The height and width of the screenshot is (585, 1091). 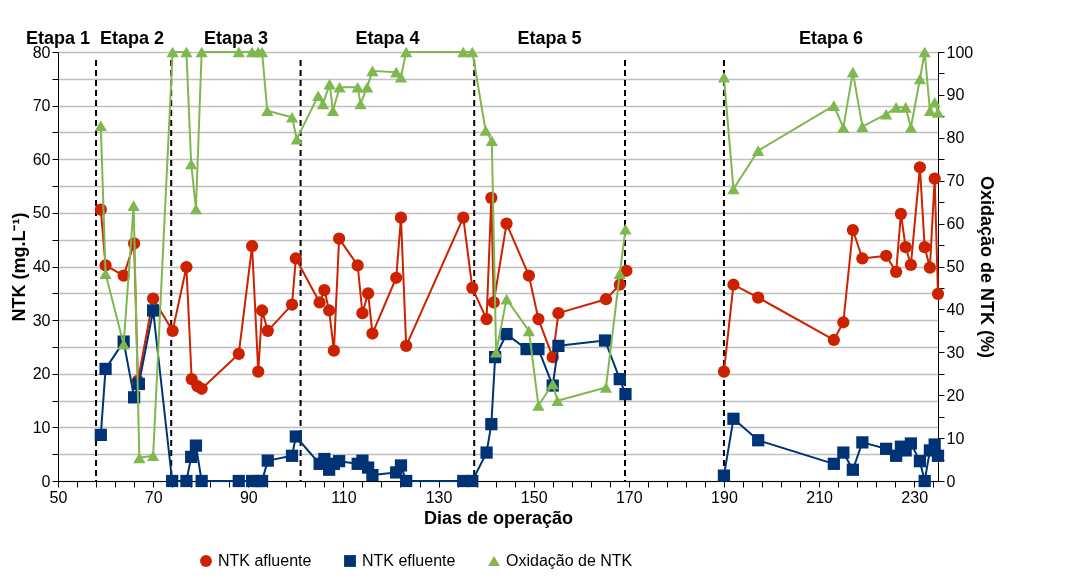 I want to click on text: Etapa 2, so click(x=132, y=38).